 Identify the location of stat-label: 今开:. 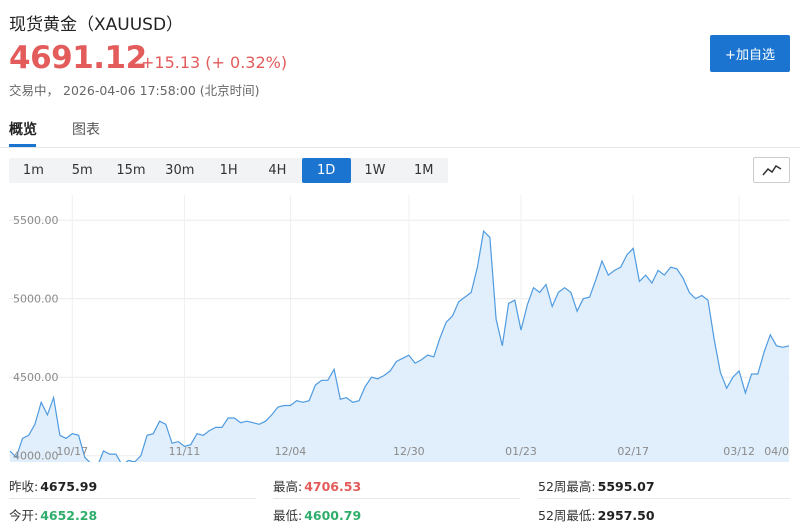
(24, 515).